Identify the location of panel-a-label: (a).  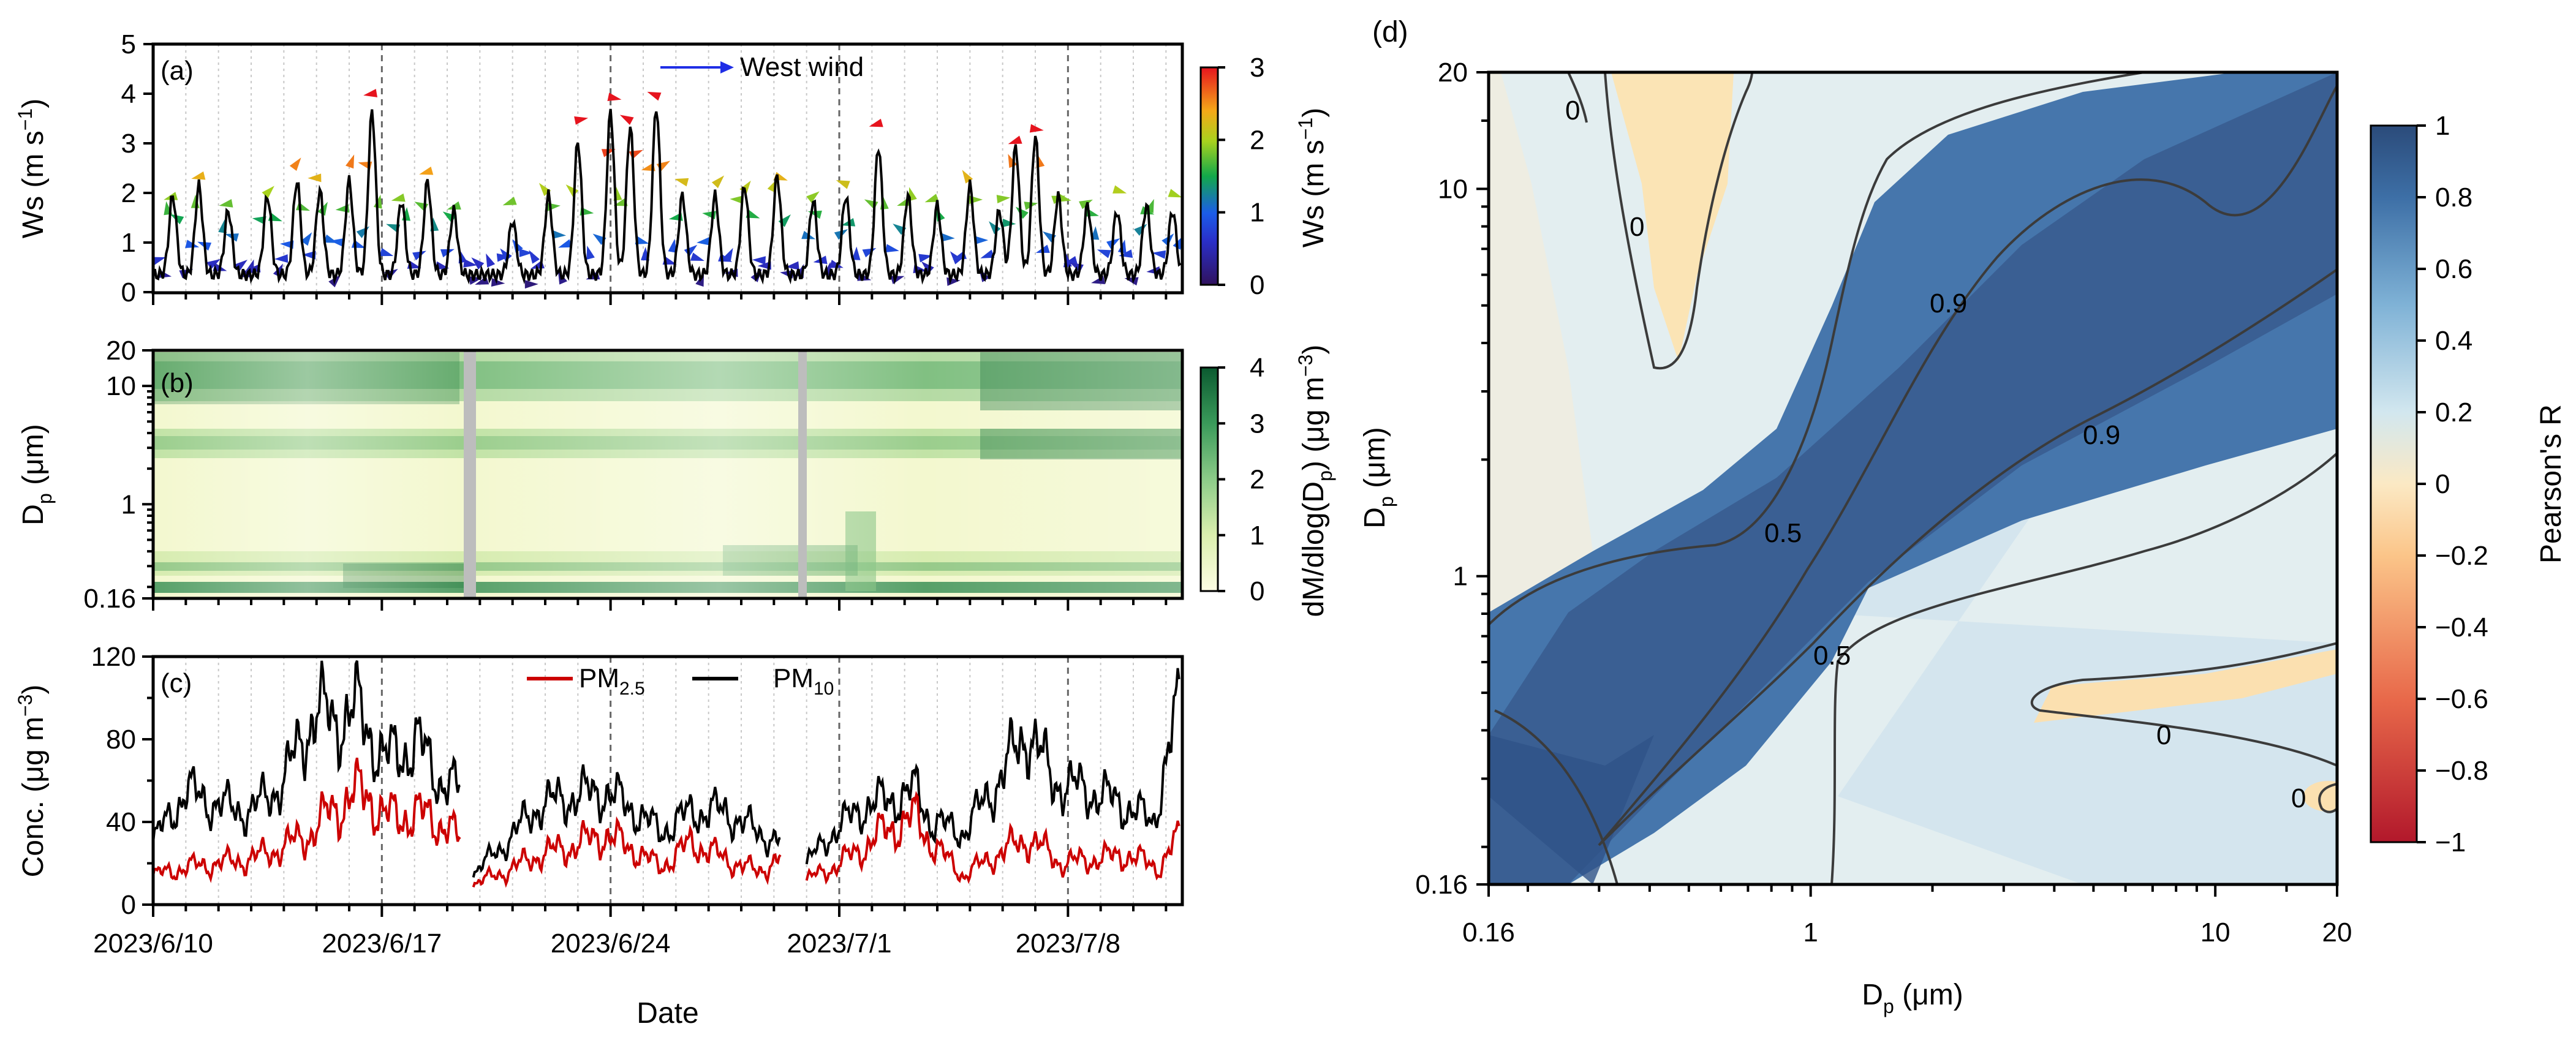
(177, 71).